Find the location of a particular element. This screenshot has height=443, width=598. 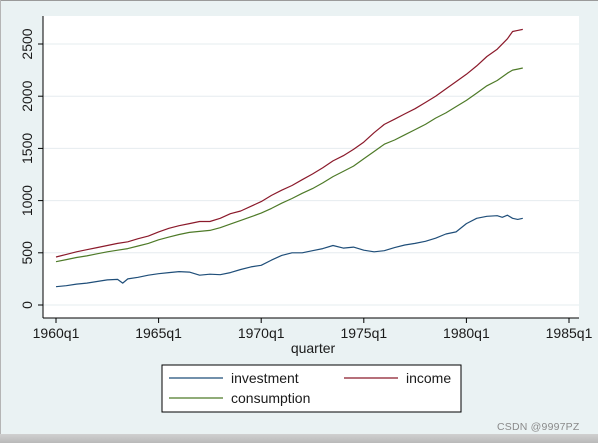

x-tick-label: 1960q1 is located at coordinates (56, 333).